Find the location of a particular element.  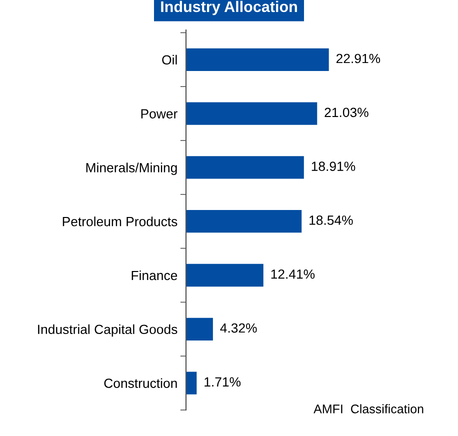

data-label: 1.71% is located at coordinates (222, 382).